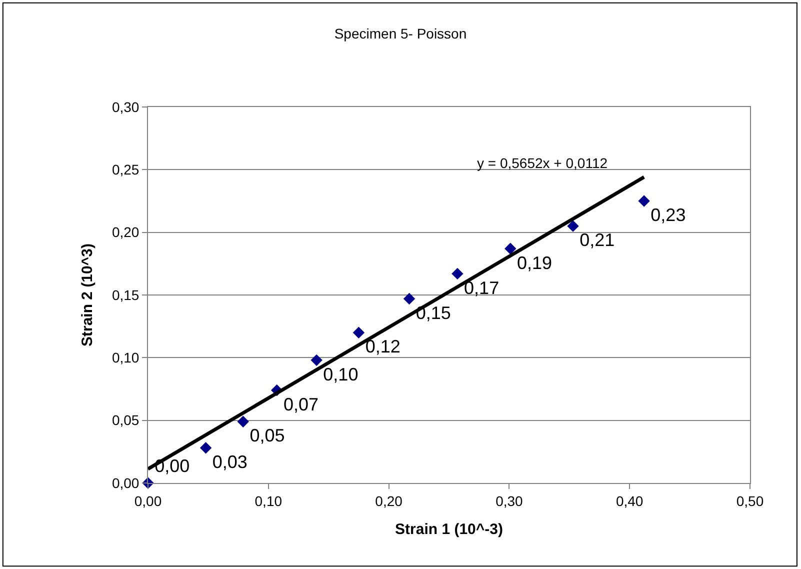 The width and height of the screenshot is (801, 569). I want to click on y-tick-label: 0,10, so click(126, 358).